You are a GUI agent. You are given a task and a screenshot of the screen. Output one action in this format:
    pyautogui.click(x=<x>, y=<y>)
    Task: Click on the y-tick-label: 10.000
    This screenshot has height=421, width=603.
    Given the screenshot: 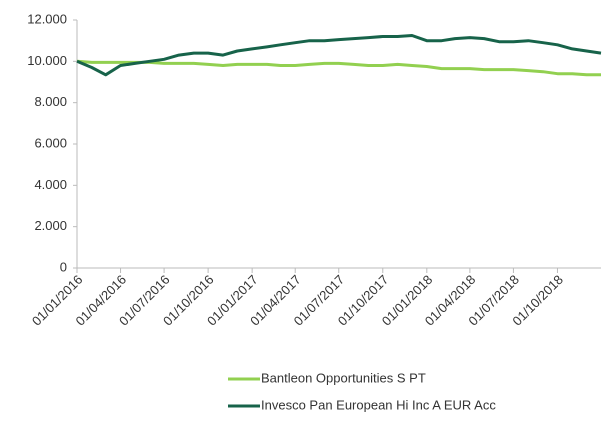 What is the action you would take?
    pyautogui.click(x=47, y=60)
    